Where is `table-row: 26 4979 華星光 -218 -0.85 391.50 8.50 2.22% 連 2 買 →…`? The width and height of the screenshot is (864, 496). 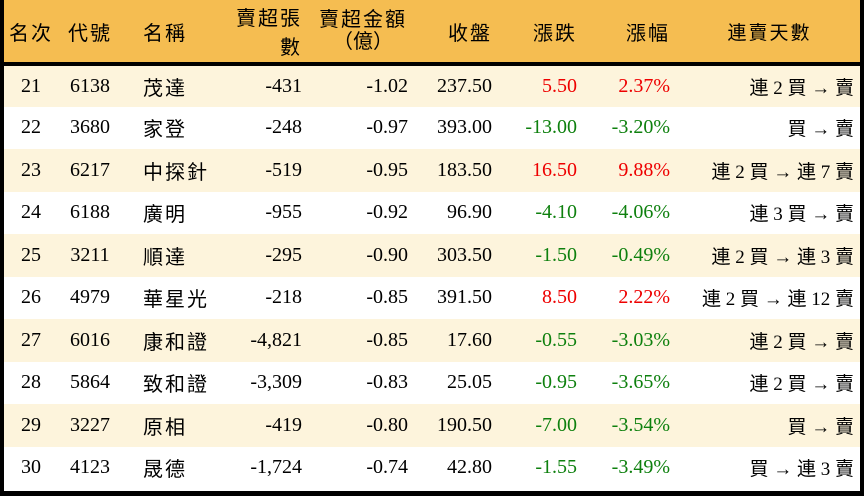
table-row: 26 4979 華星光 -218 -0.85 391.50 8.50 2.22% 連 2 買 →… is located at coordinates (432, 297).